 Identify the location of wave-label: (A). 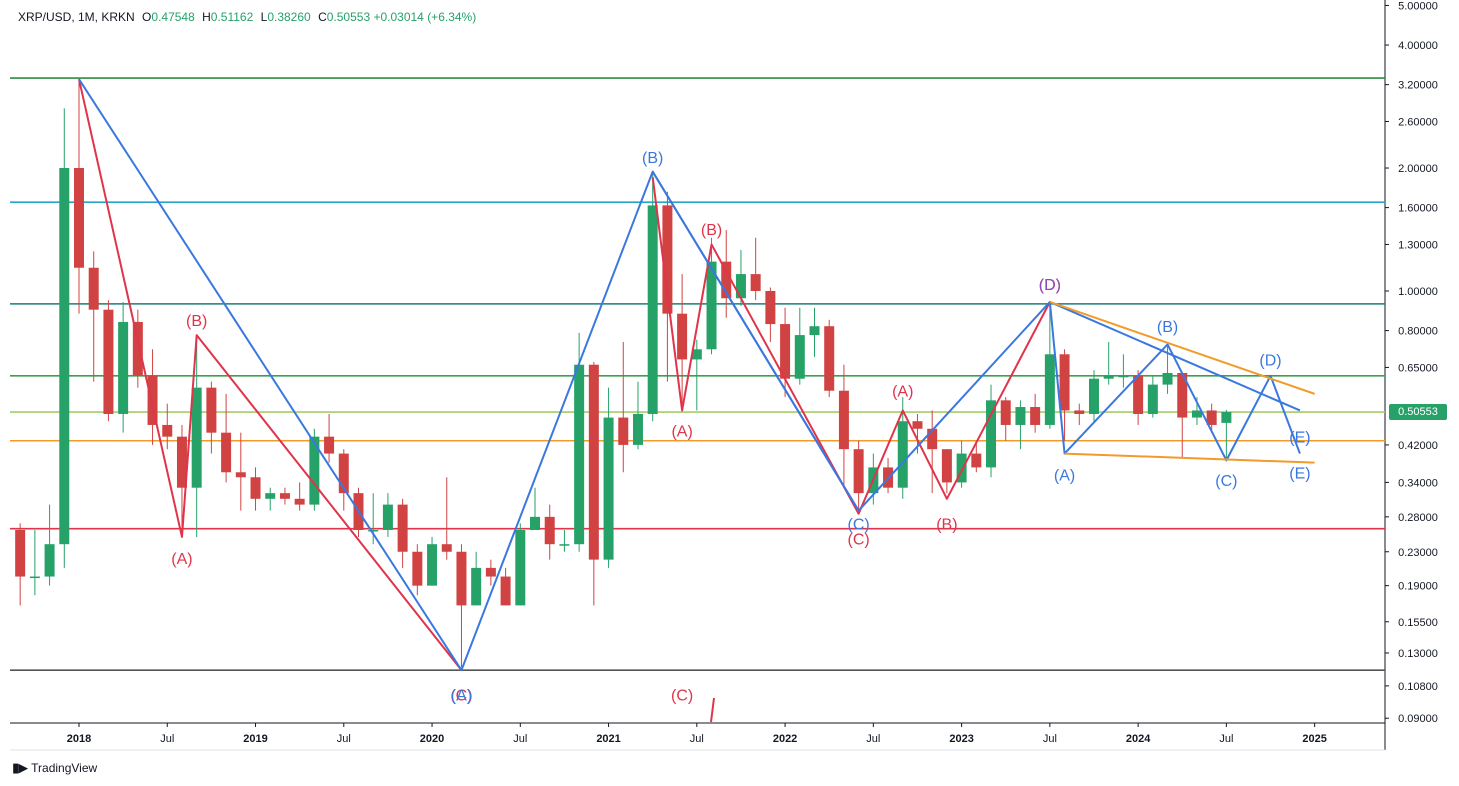
(681, 432).